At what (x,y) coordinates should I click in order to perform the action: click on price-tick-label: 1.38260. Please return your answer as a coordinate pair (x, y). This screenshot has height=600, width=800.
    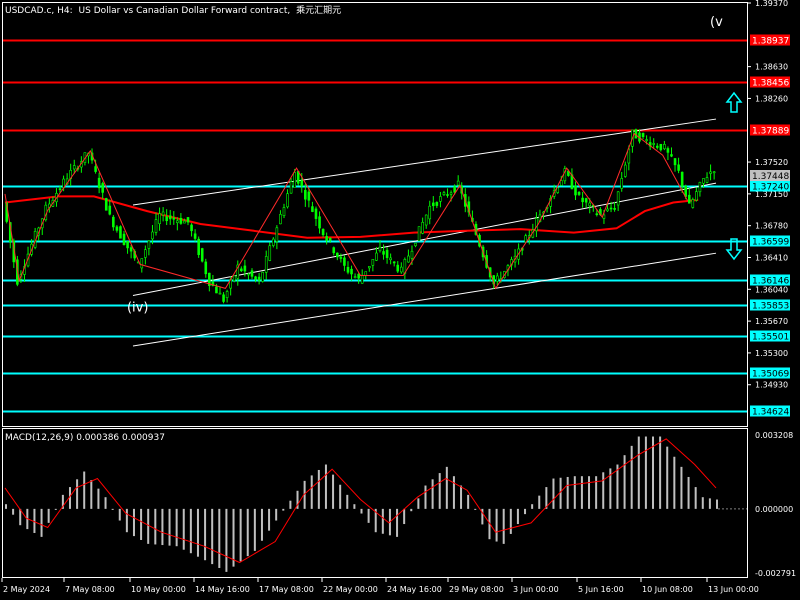
    Looking at the image, I should click on (771, 98).